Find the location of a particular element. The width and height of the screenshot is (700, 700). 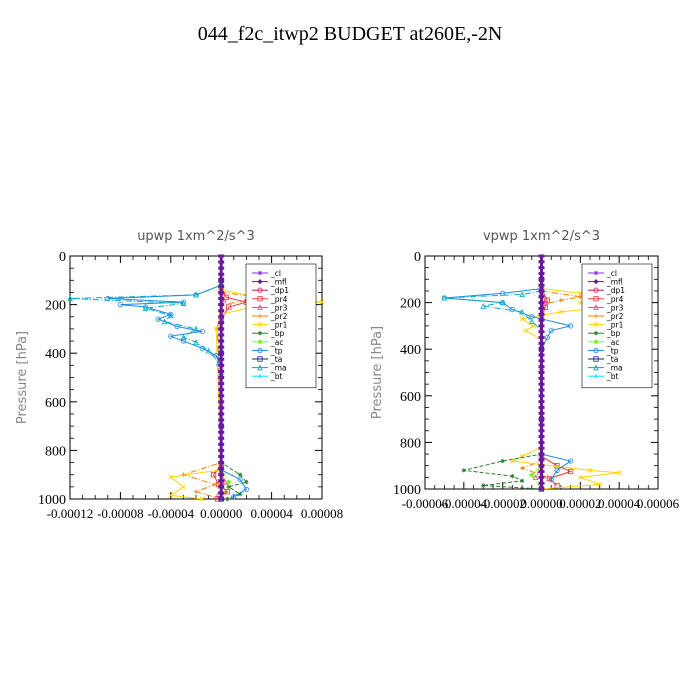

legend-entry: _pr1 is located at coordinates (615, 325).